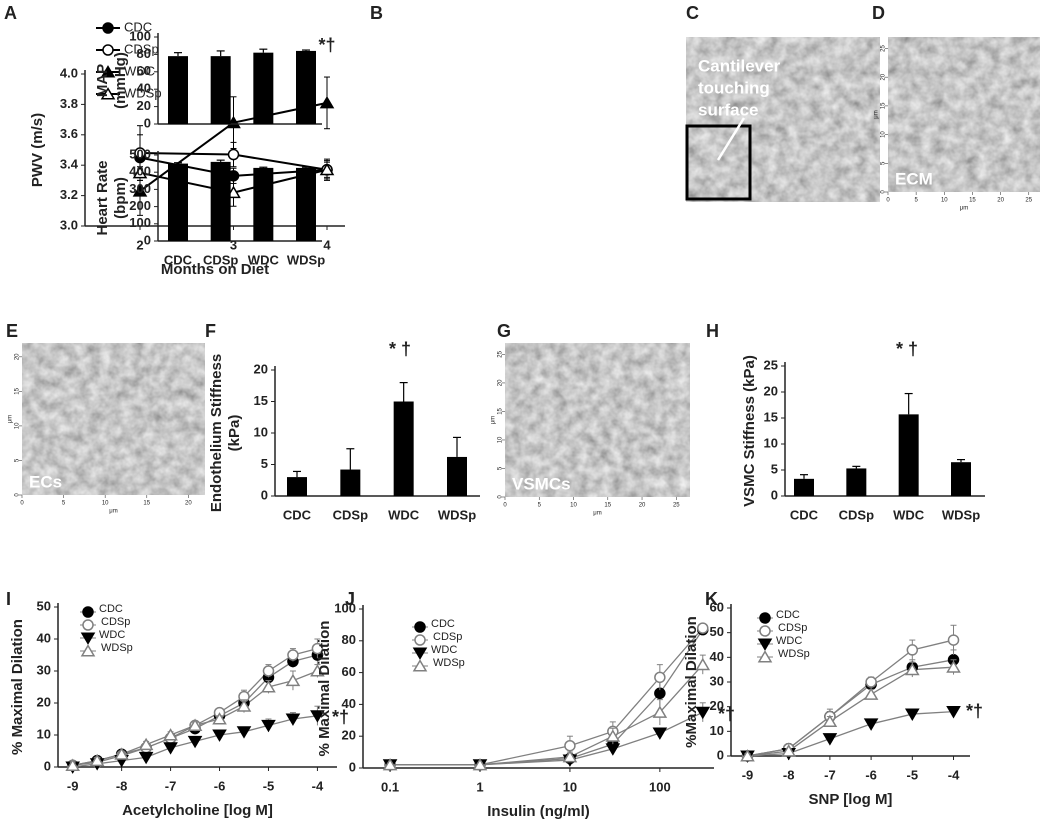  I want to click on y-tick-label: 80, so click(349, 639).